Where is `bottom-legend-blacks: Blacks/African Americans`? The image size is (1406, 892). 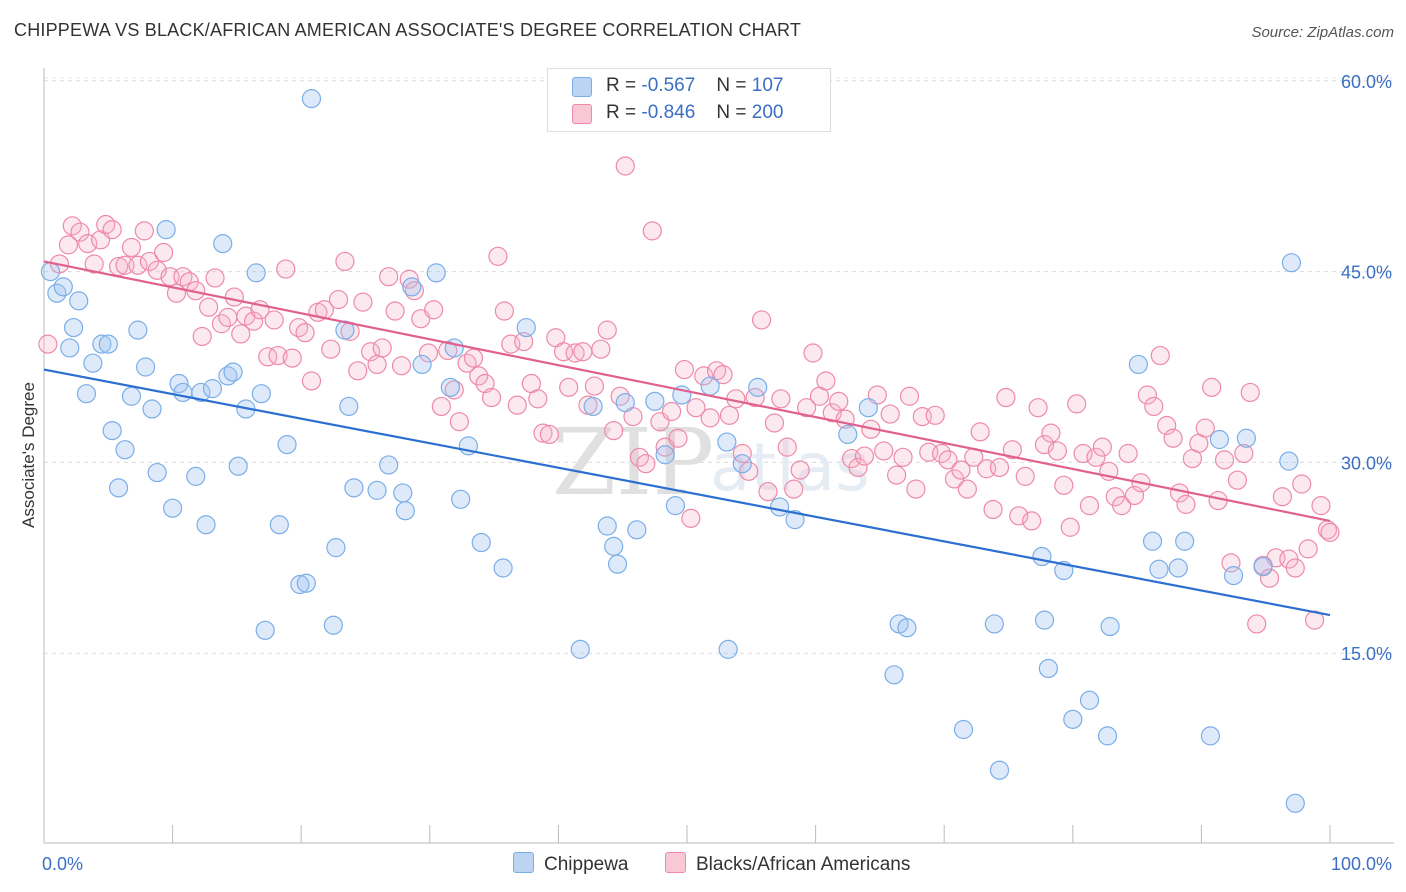 bottom-legend-blacks: Blacks/African Americans is located at coordinates (787, 864).